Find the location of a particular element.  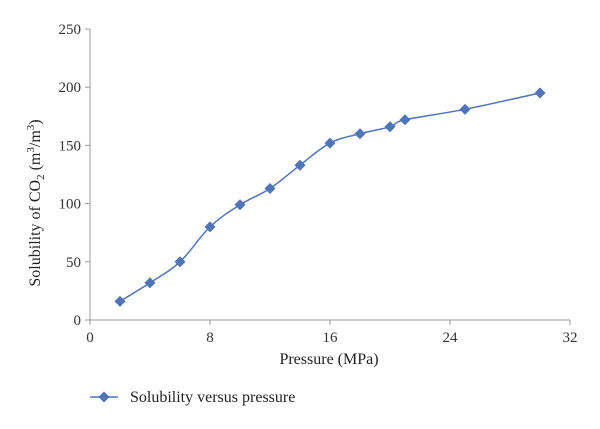

y-tick-label: 50 is located at coordinates (73, 263).